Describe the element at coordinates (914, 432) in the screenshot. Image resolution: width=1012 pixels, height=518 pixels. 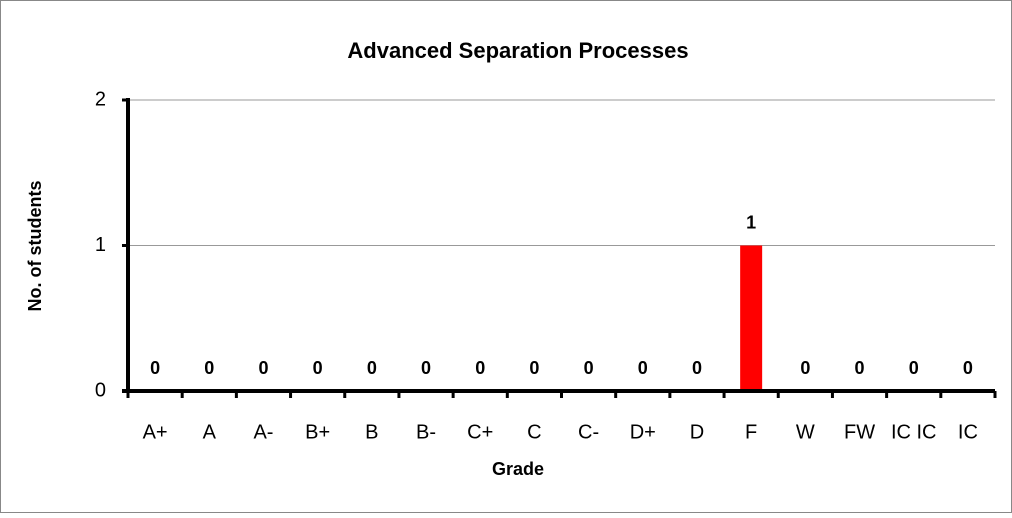
I see `x-tick-label: IC IC` at that location.